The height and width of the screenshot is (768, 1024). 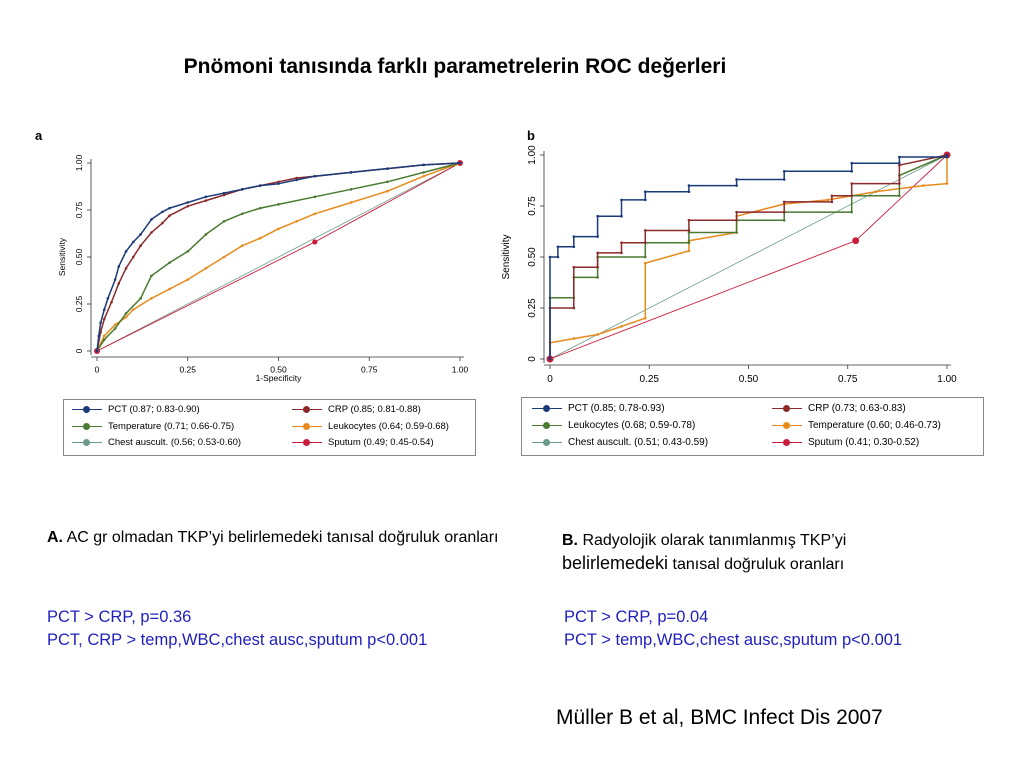 I want to click on legend-label: Sputum (0.49; 0.45-0.54), so click(x=381, y=442).